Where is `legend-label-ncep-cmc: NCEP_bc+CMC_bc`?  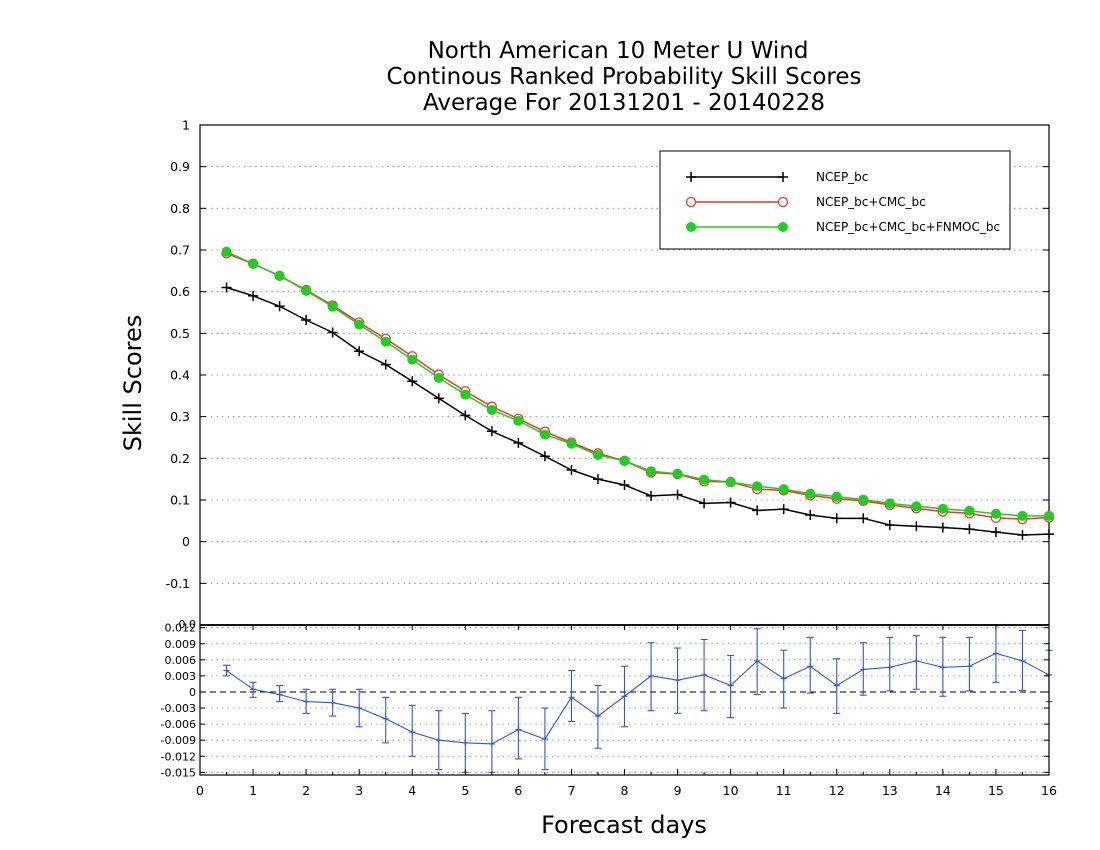
legend-label-ncep-cmc: NCEP_bc+CMC_bc is located at coordinates (871, 202).